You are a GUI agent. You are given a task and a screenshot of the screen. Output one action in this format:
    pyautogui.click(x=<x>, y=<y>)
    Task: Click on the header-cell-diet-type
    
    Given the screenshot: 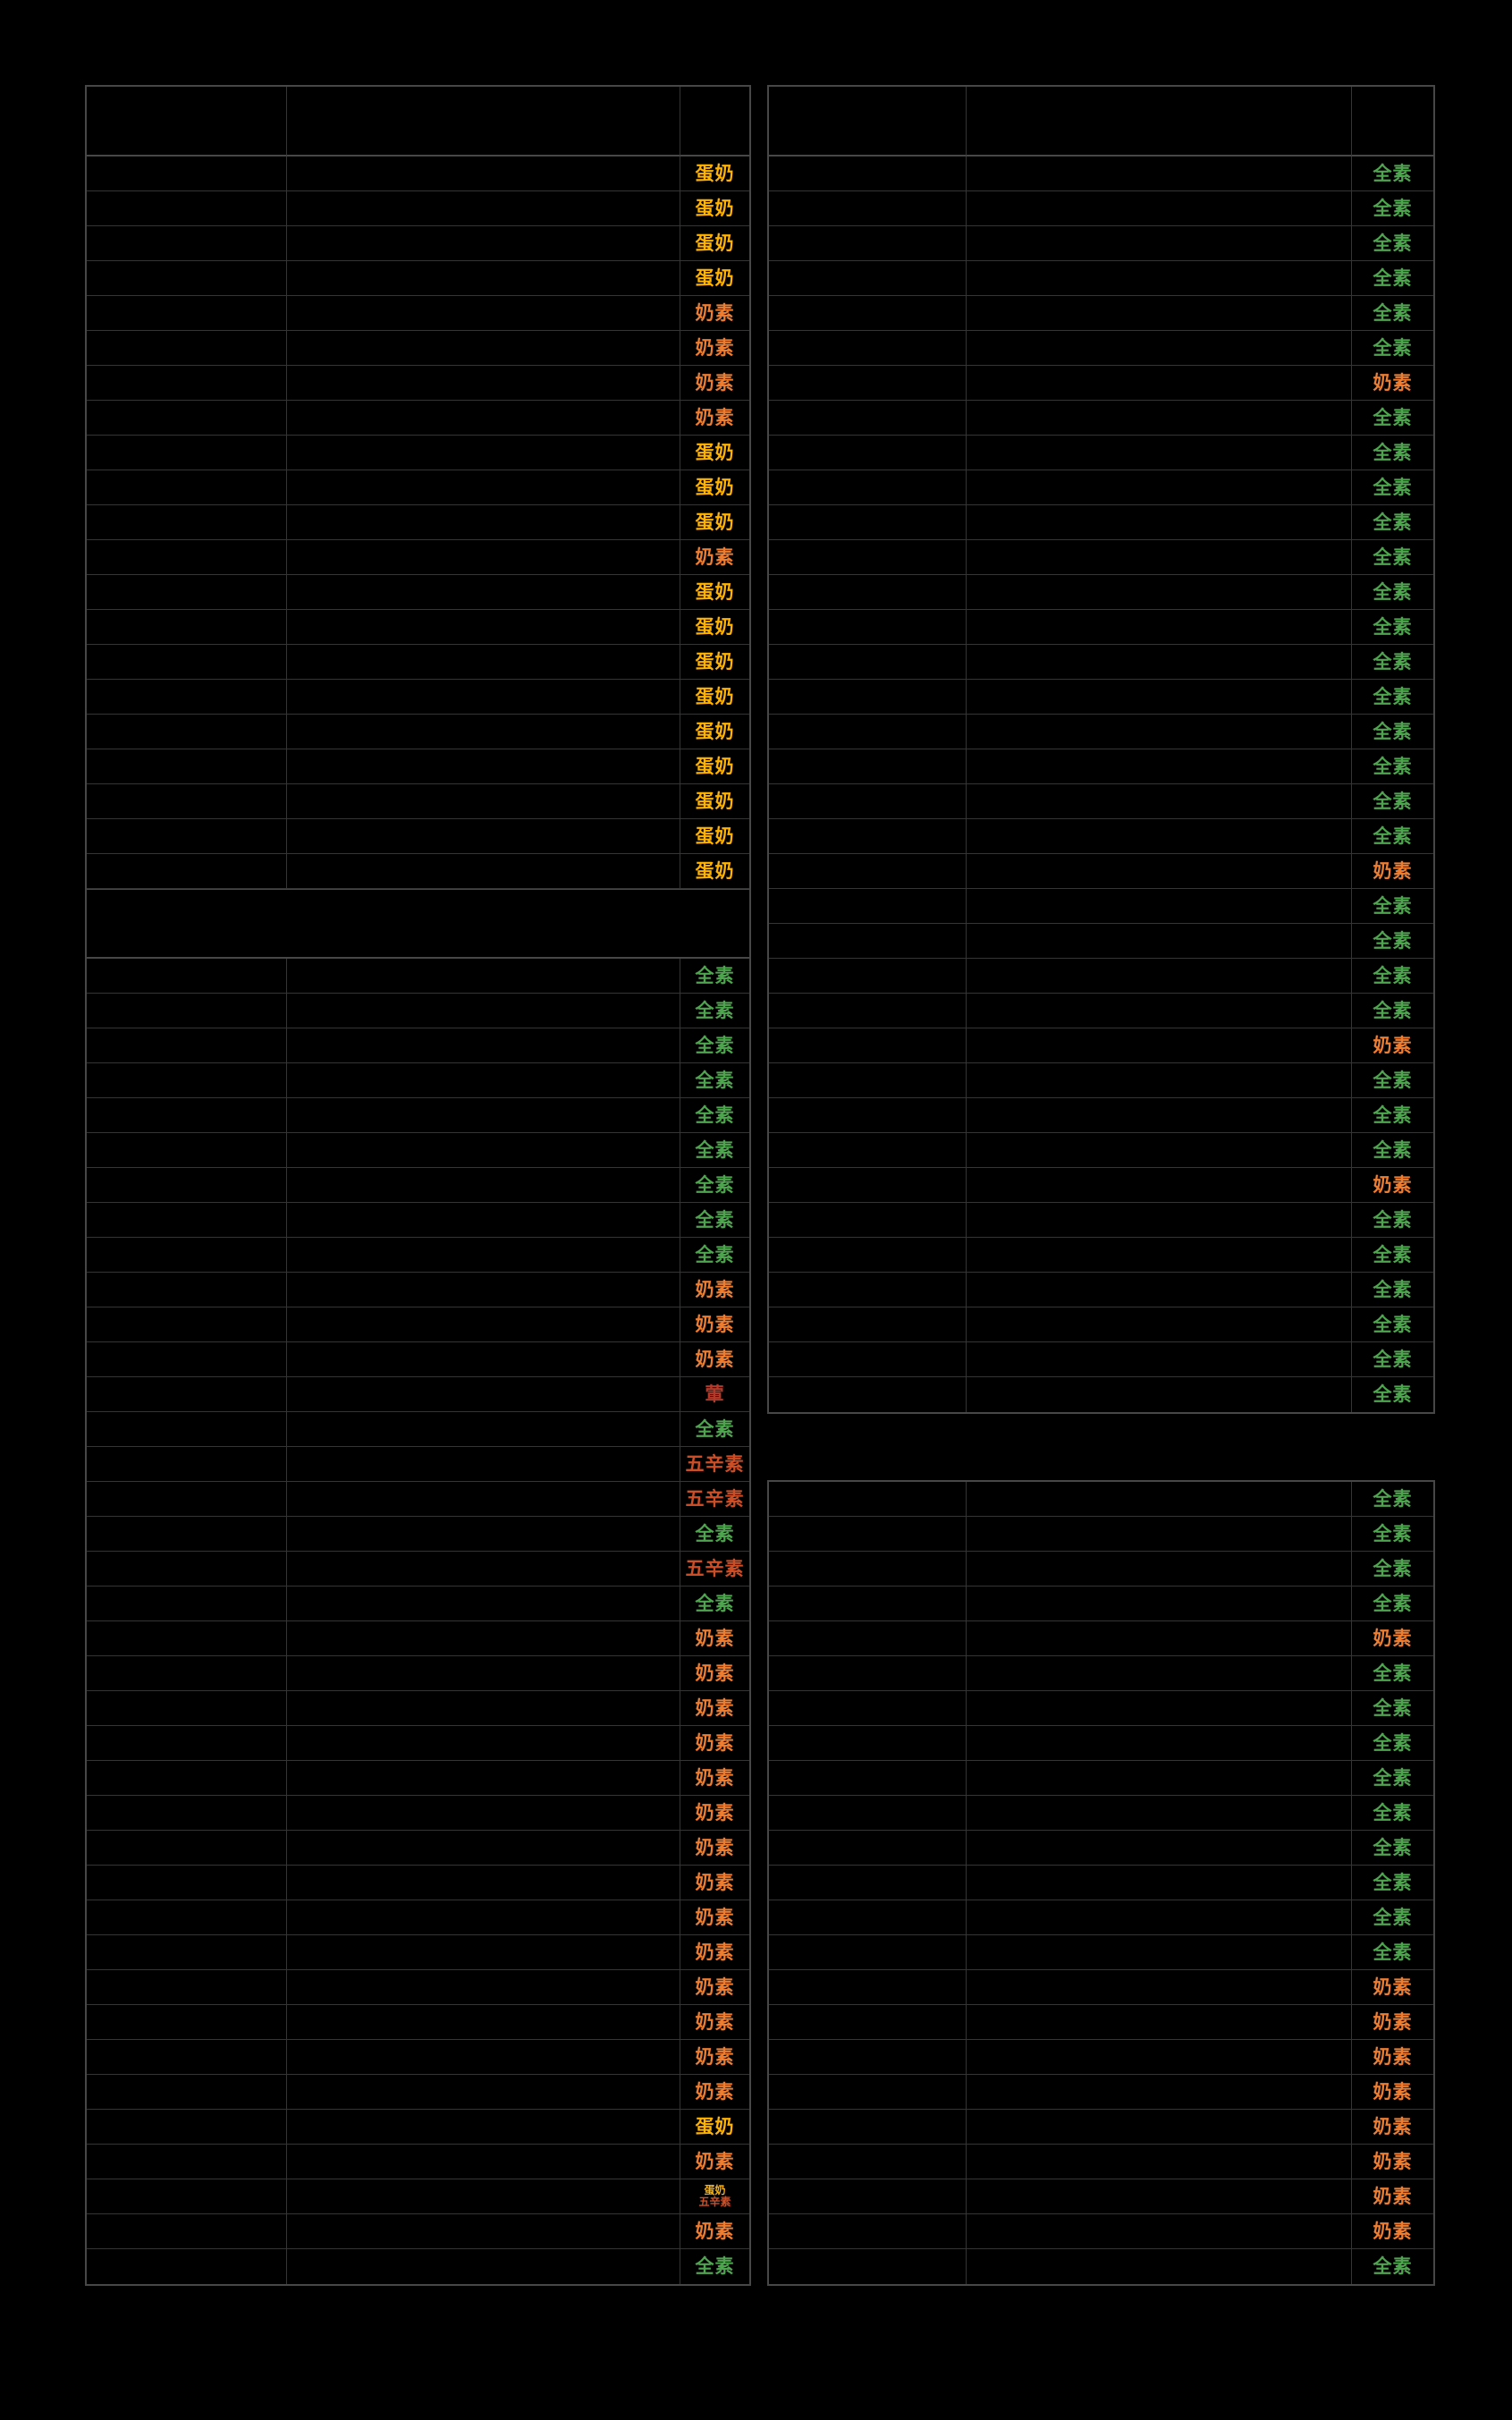 What is the action you would take?
    pyautogui.click(x=1392, y=122)
    